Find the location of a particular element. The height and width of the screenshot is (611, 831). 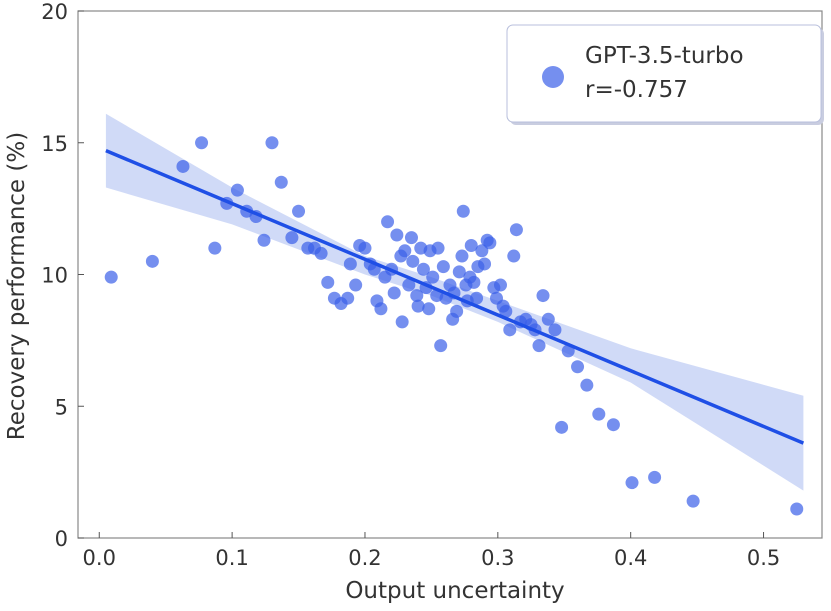

y-axis-label: Recovery performance (%) is located at coordinates (17, 286).